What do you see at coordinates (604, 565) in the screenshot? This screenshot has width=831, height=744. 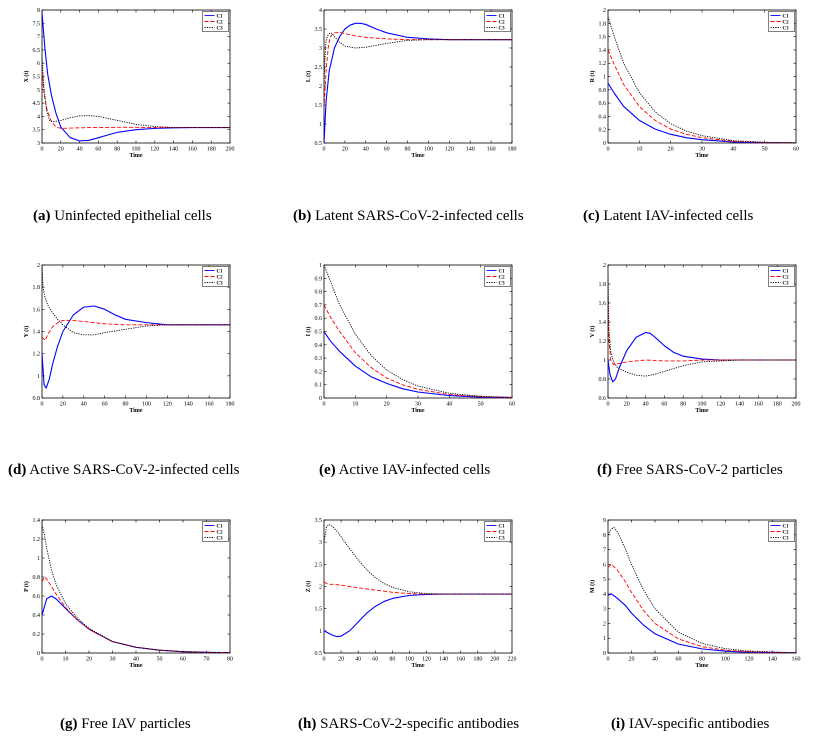 I see `chart-i-ytick-label: 6` at bounding box center [604, 565].